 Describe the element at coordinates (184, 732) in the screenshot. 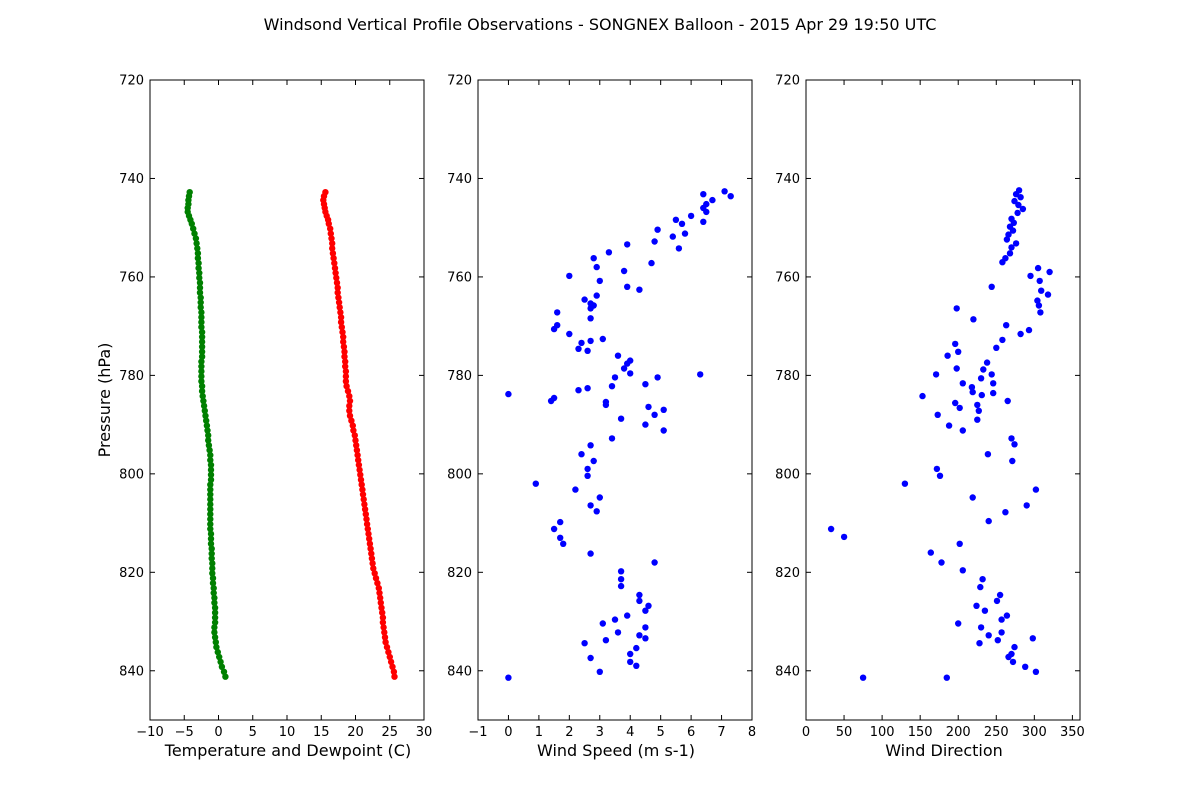

I see `x-tick-label: −5` at that location.